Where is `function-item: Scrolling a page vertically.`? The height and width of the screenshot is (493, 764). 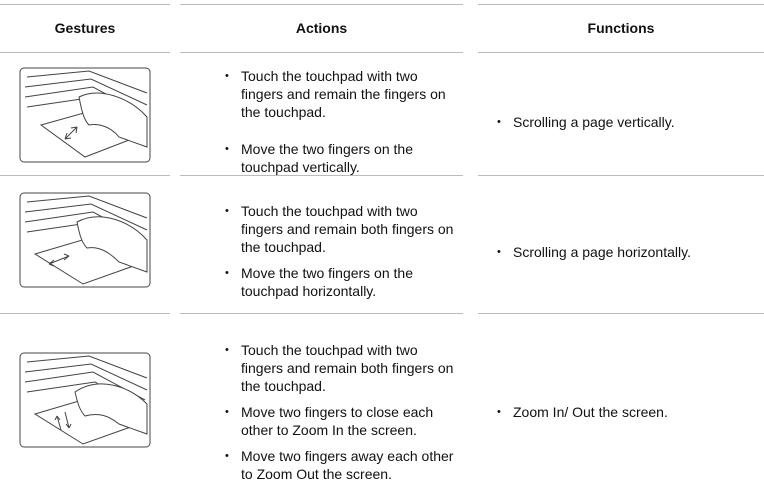
function-item: Scrolling a page vertically. is located at coordinates (630, 122).